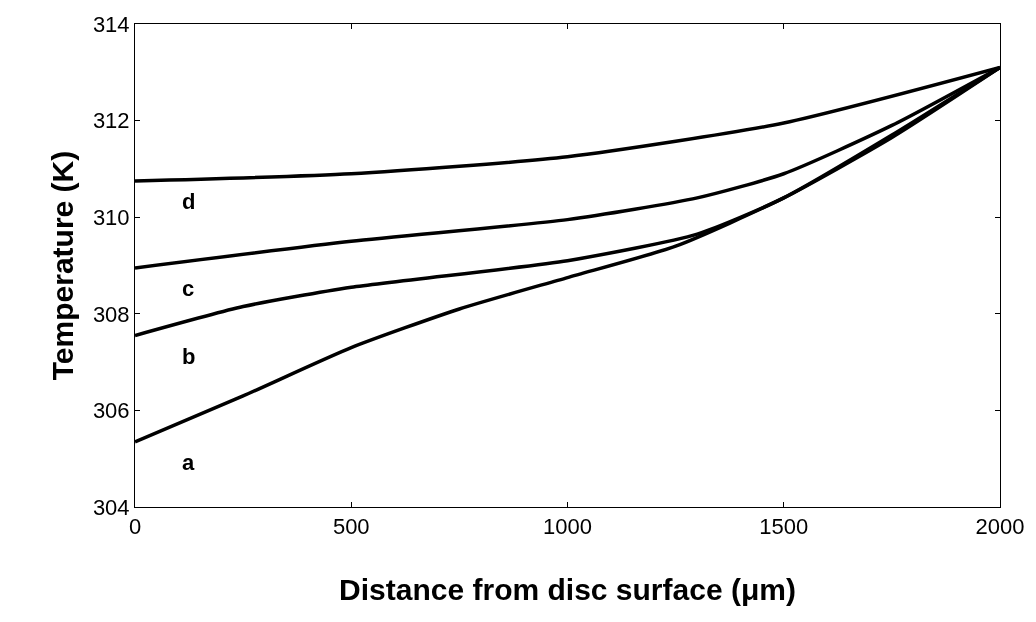  I want to click on y-axis-title: Temperature (K), so click(62, 265).